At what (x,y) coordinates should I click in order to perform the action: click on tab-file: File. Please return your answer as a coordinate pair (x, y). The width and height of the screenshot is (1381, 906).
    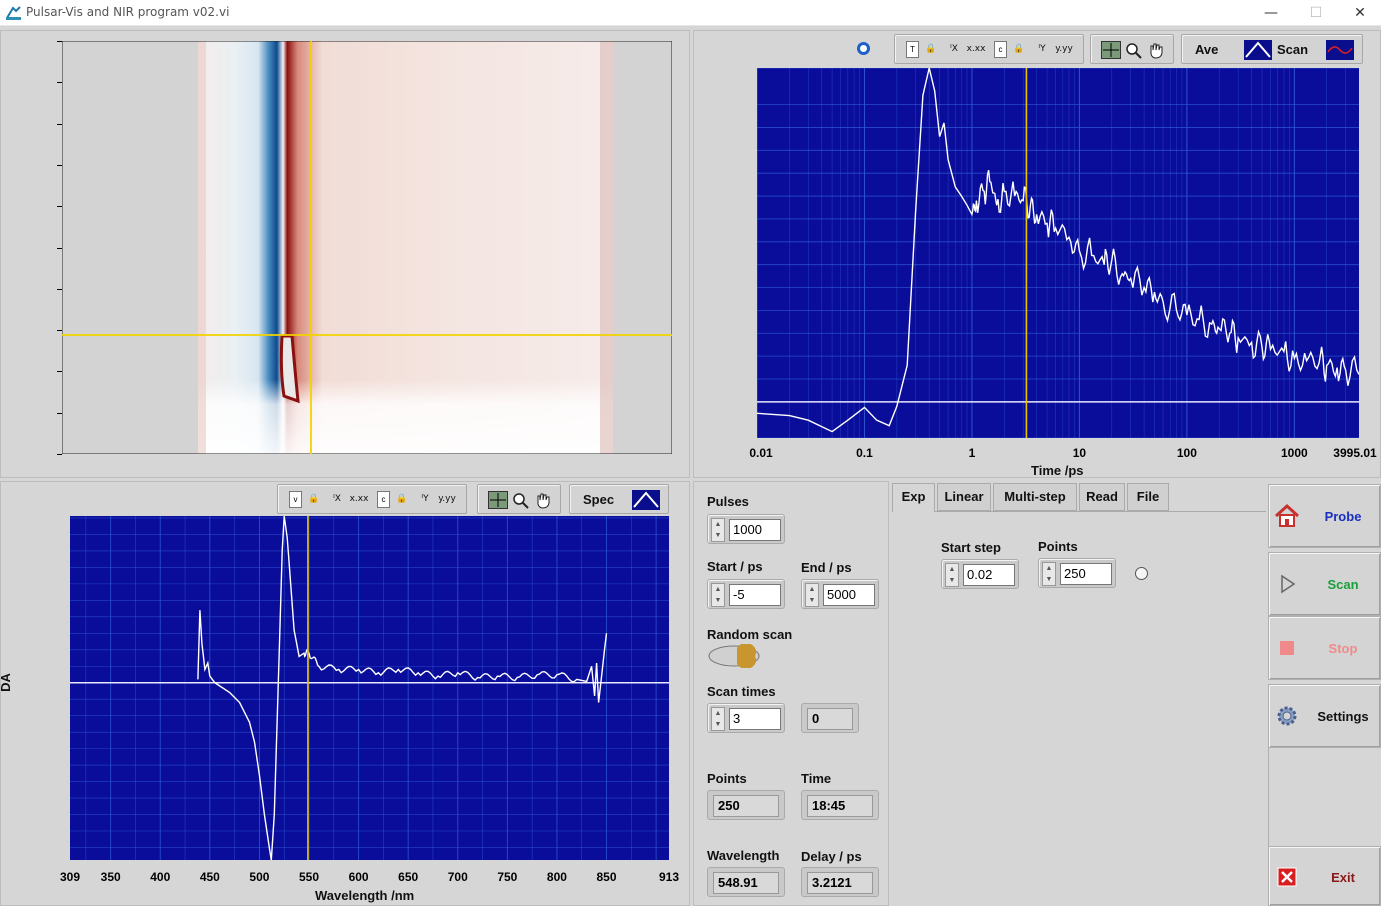
    Looking at the image, I should click on (1148, 497).